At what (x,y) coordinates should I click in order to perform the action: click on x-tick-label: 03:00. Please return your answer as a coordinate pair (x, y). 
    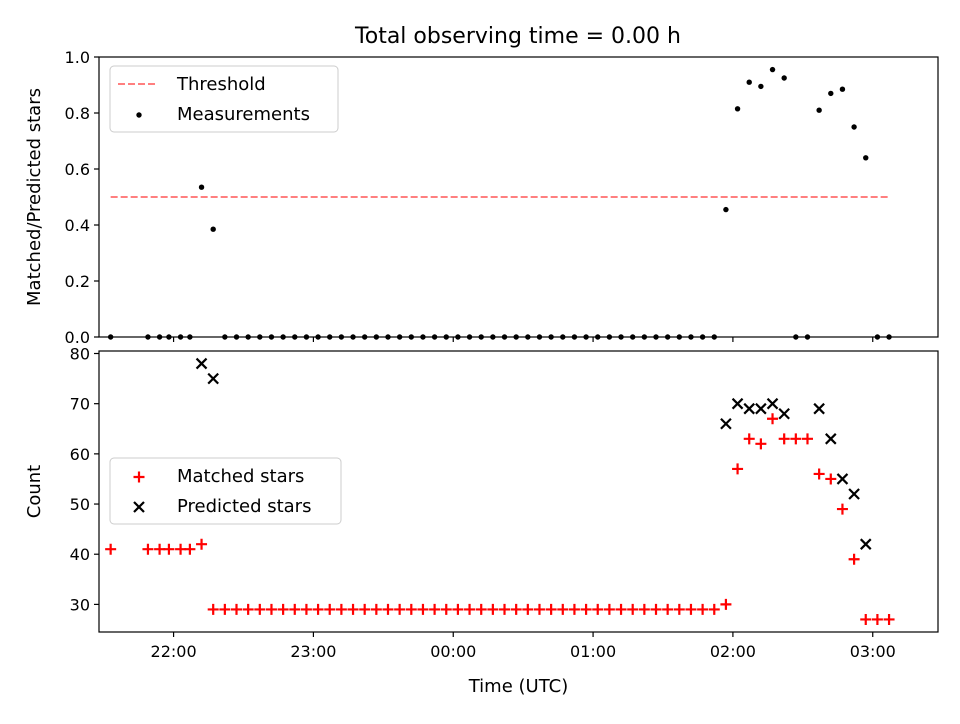
    Looking at the image, I should click on (873, 651).